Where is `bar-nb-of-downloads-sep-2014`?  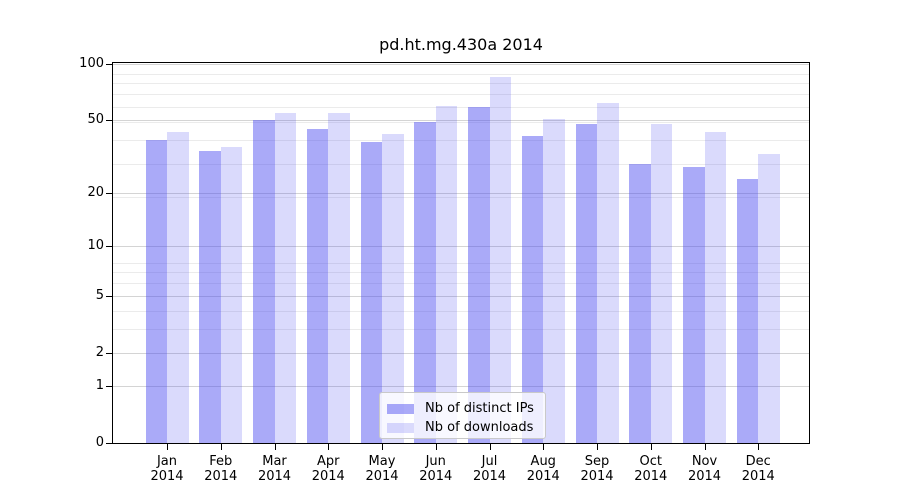
bar-nb-of-downloads-sep-2014 is located at coordinates (608, 272).